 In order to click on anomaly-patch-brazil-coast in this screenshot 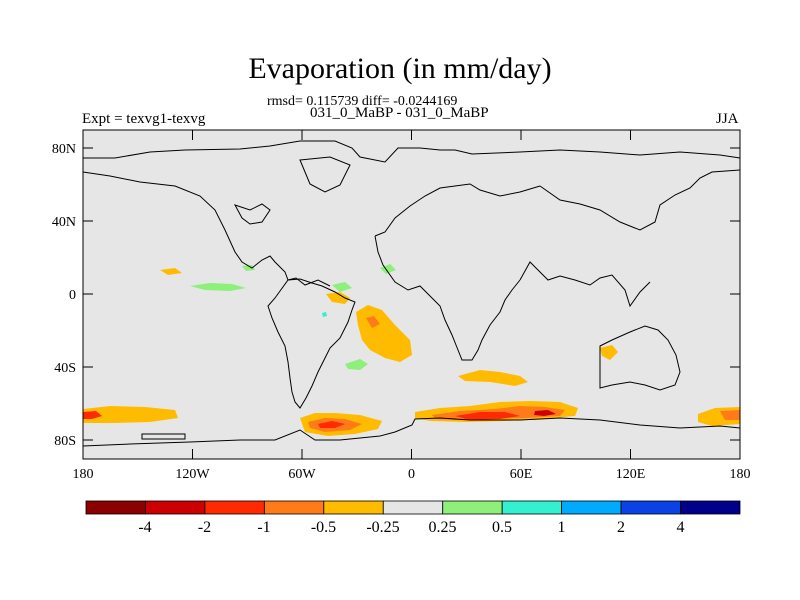, I will do `click(338, 298)`.